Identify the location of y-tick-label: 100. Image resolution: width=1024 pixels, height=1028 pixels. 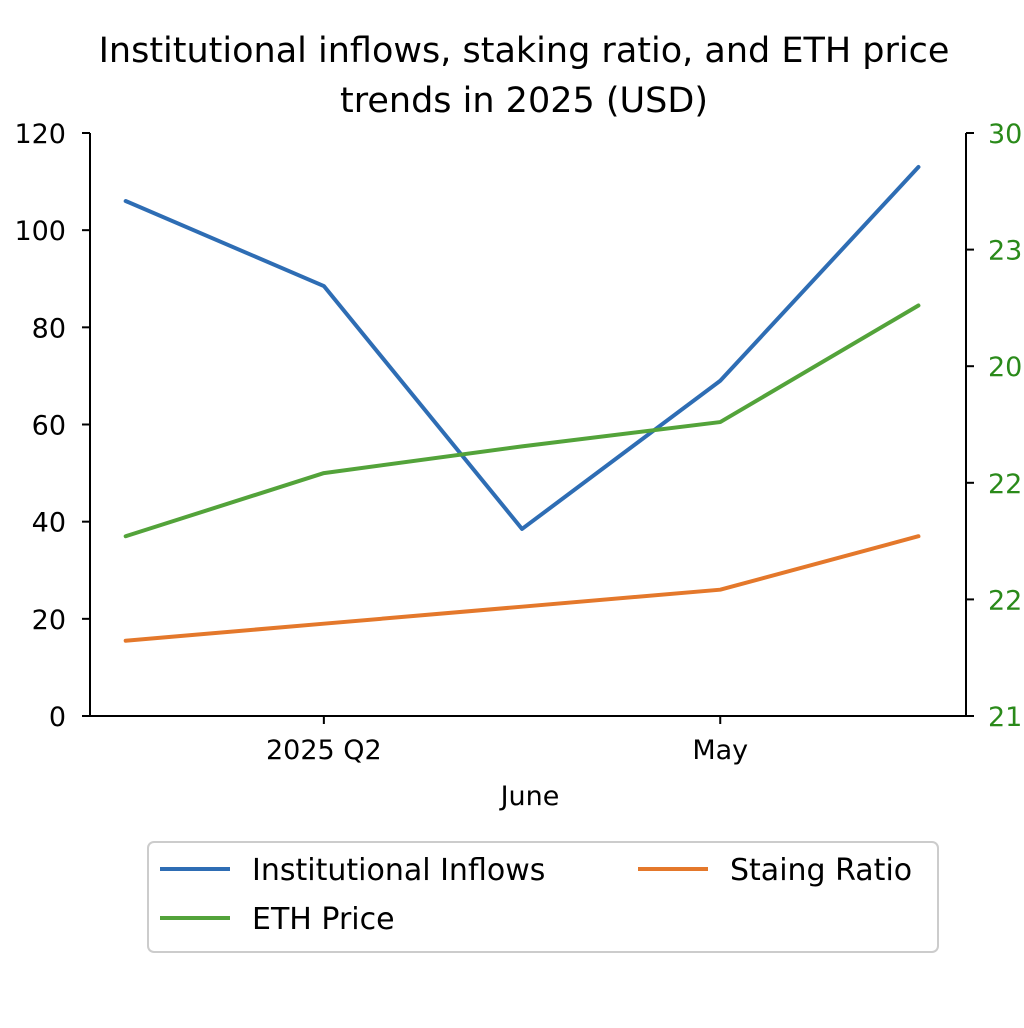
(40, 231).